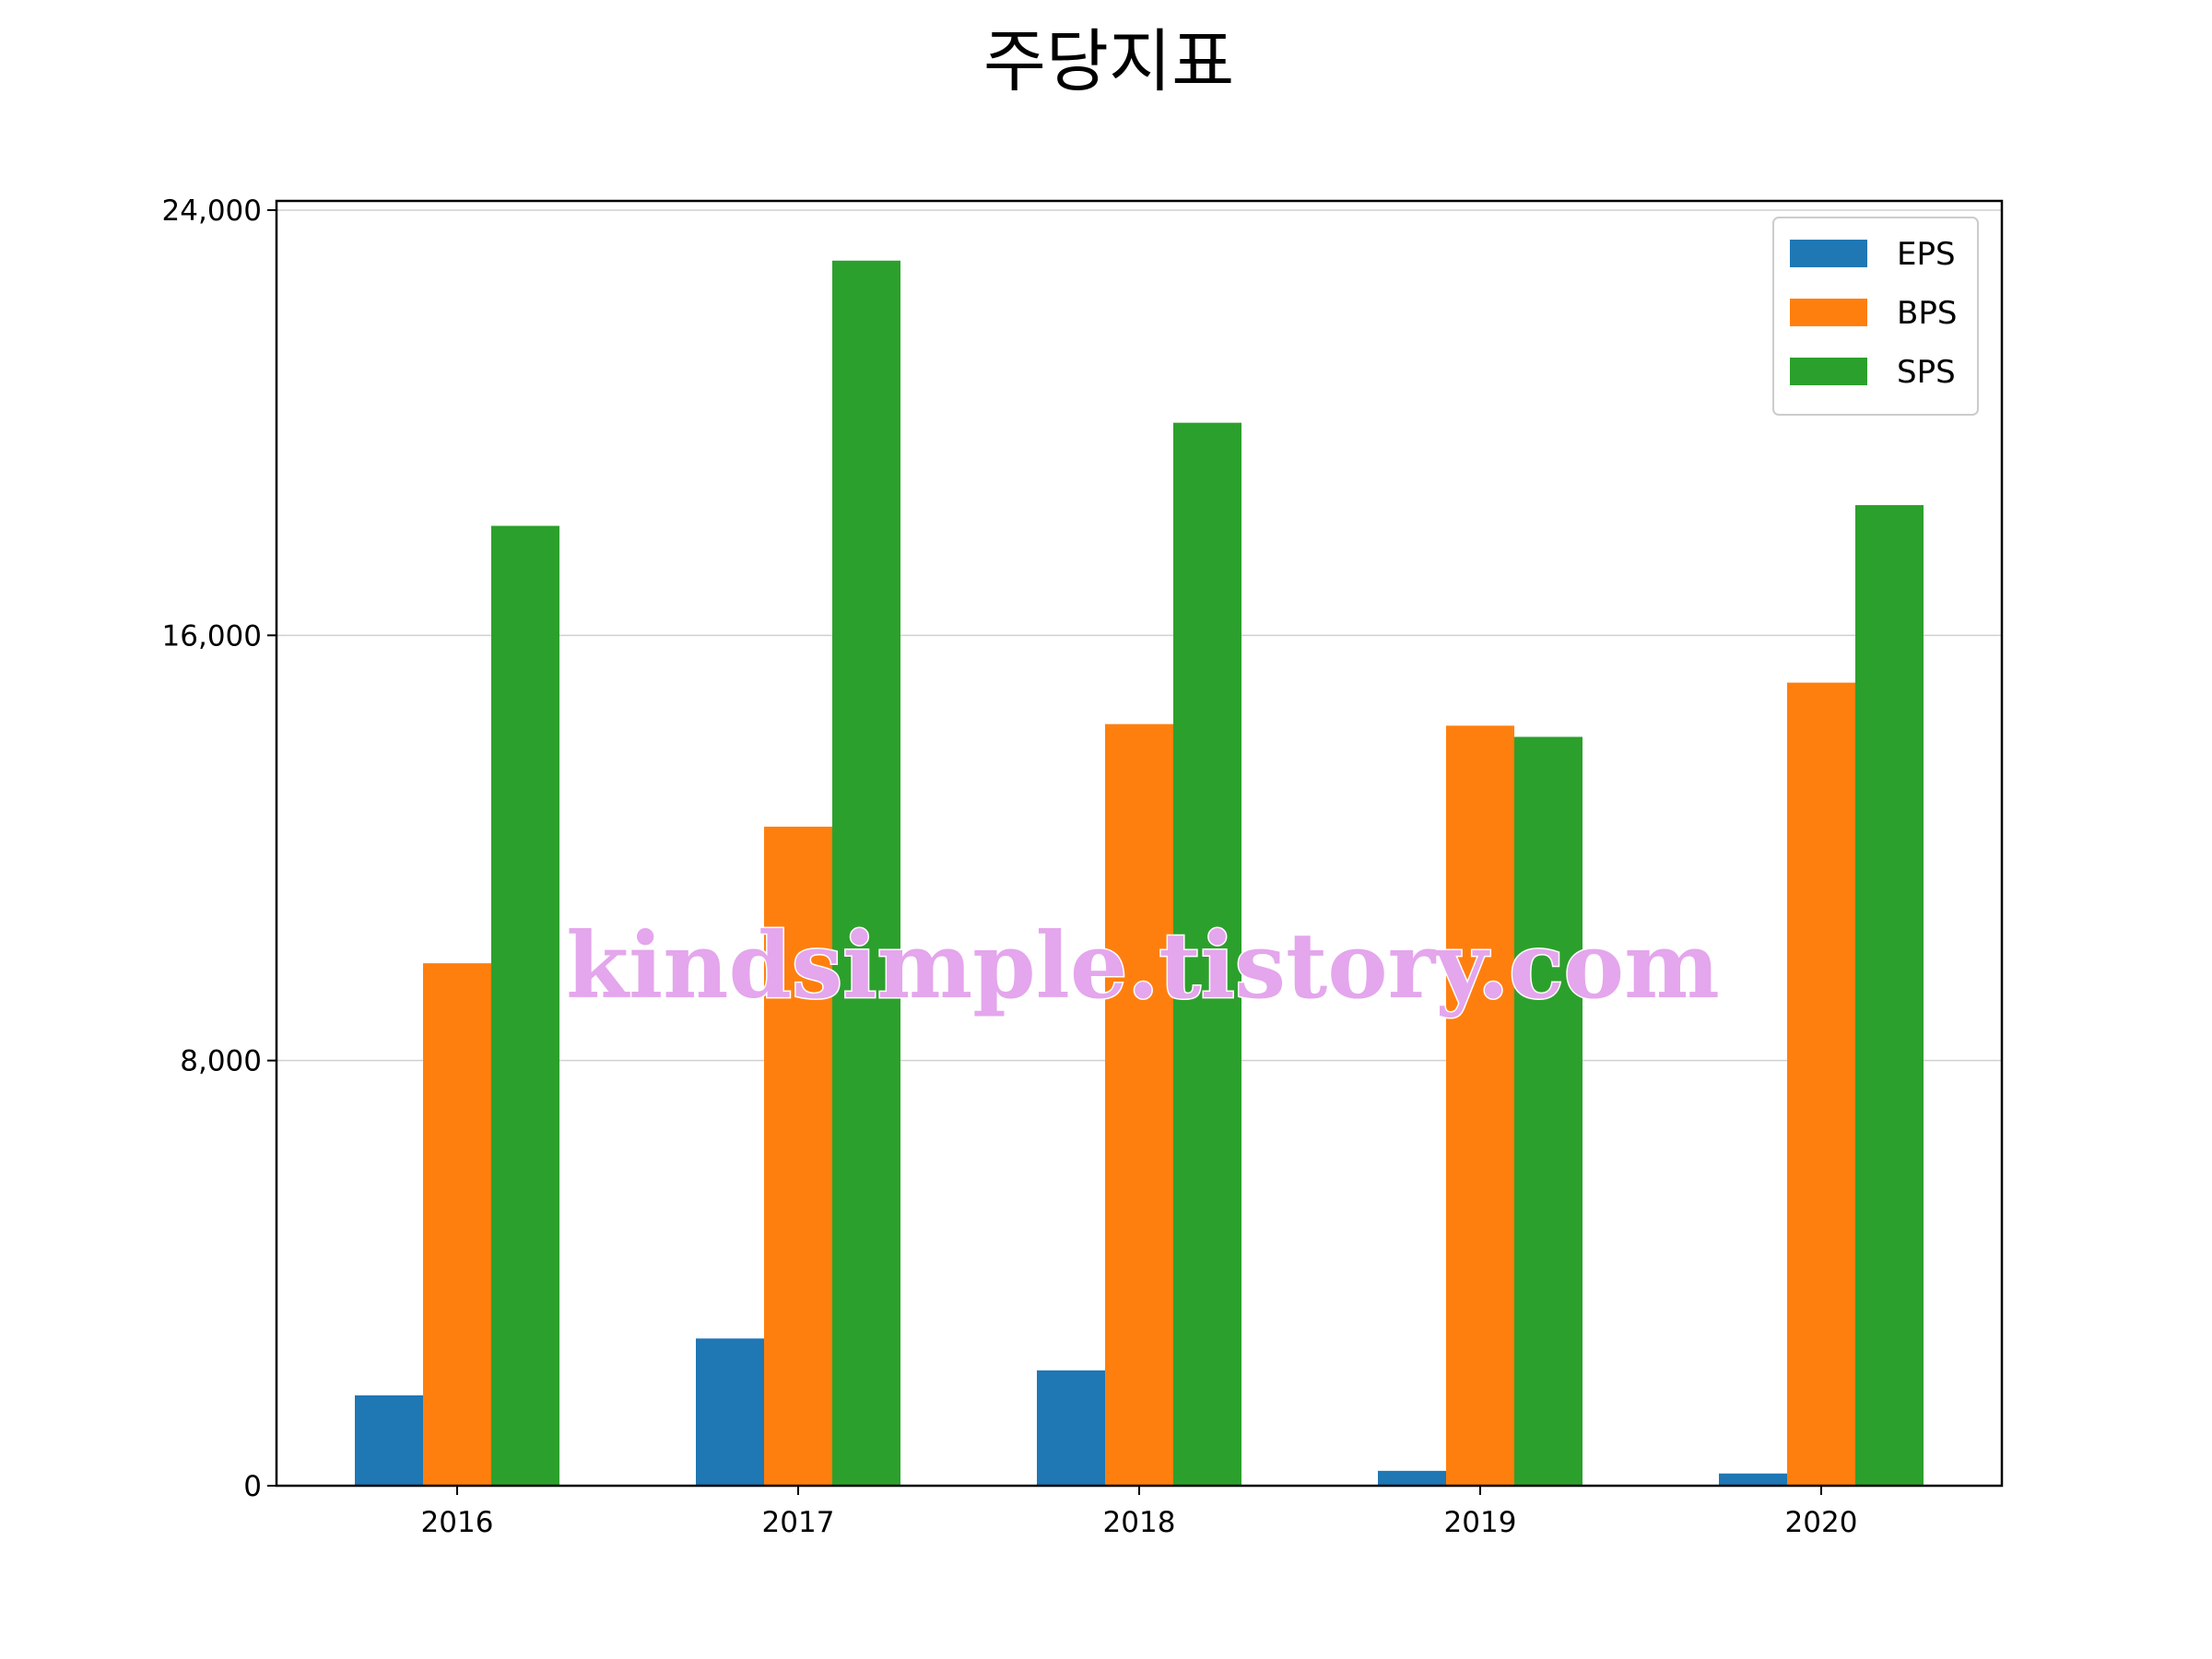 Image resolution: width=2212 pixels, height=1659 pixels. I want to click on y-axis: 0 8,000 16,000 24,000, so click(219, 848).